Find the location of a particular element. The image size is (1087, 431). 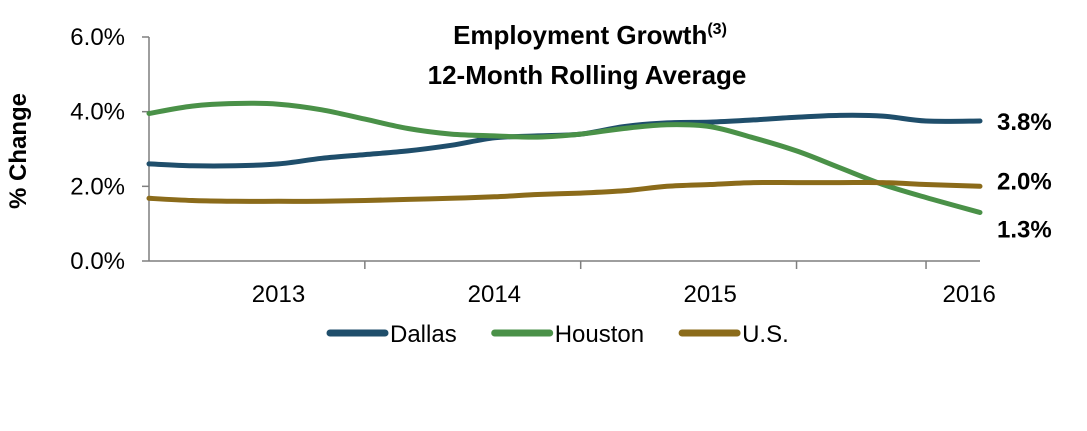

legend-label-houston: Houston is located at coordinates (599, 334).